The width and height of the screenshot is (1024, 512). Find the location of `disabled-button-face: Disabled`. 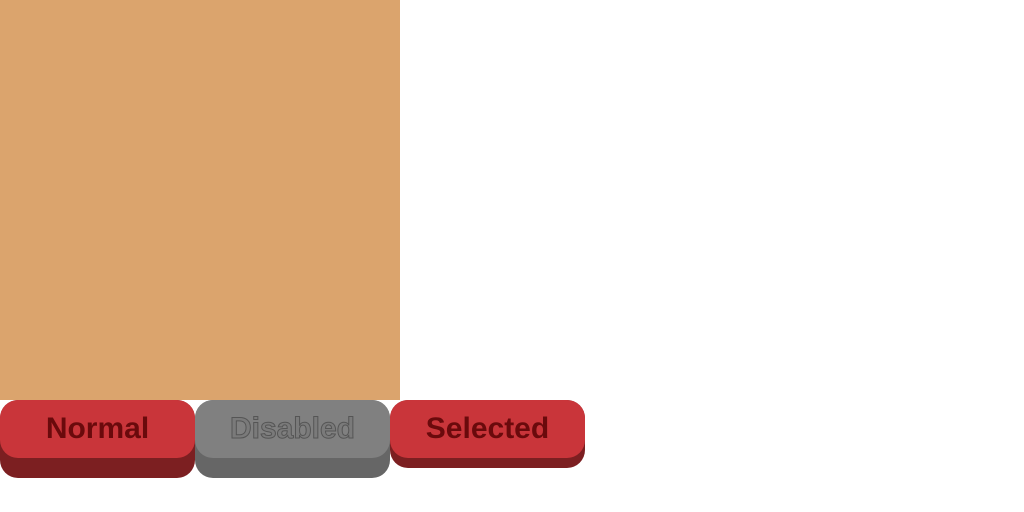

disabled-button-face: Disabled is located at coordinates (292, 429).